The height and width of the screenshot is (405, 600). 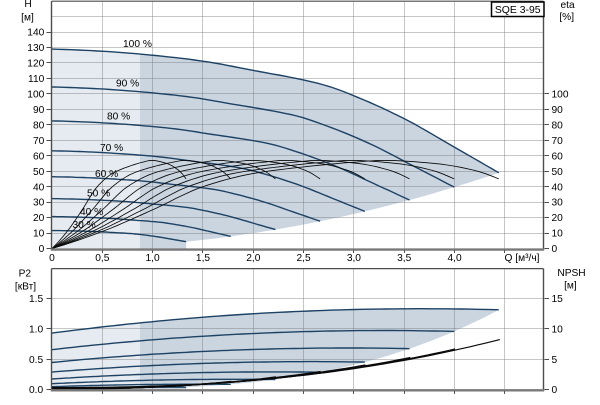 What do you see at coordinates (36, 360) in the screenshot?
I see `svg-text: 0.5` at bounding box center [36, 360].